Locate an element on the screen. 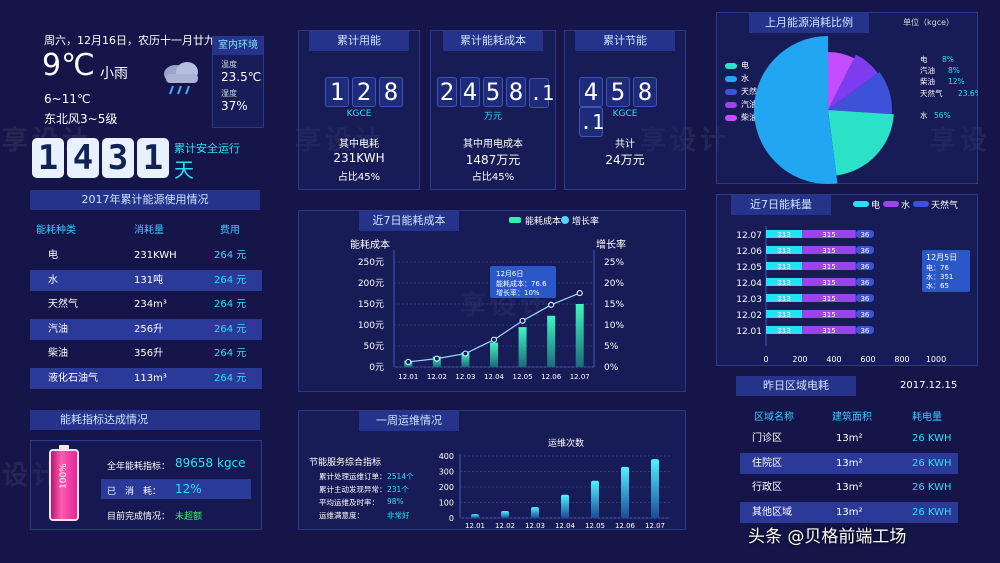  temp-range: 6~11℃ is located at coordinates (67, 99).